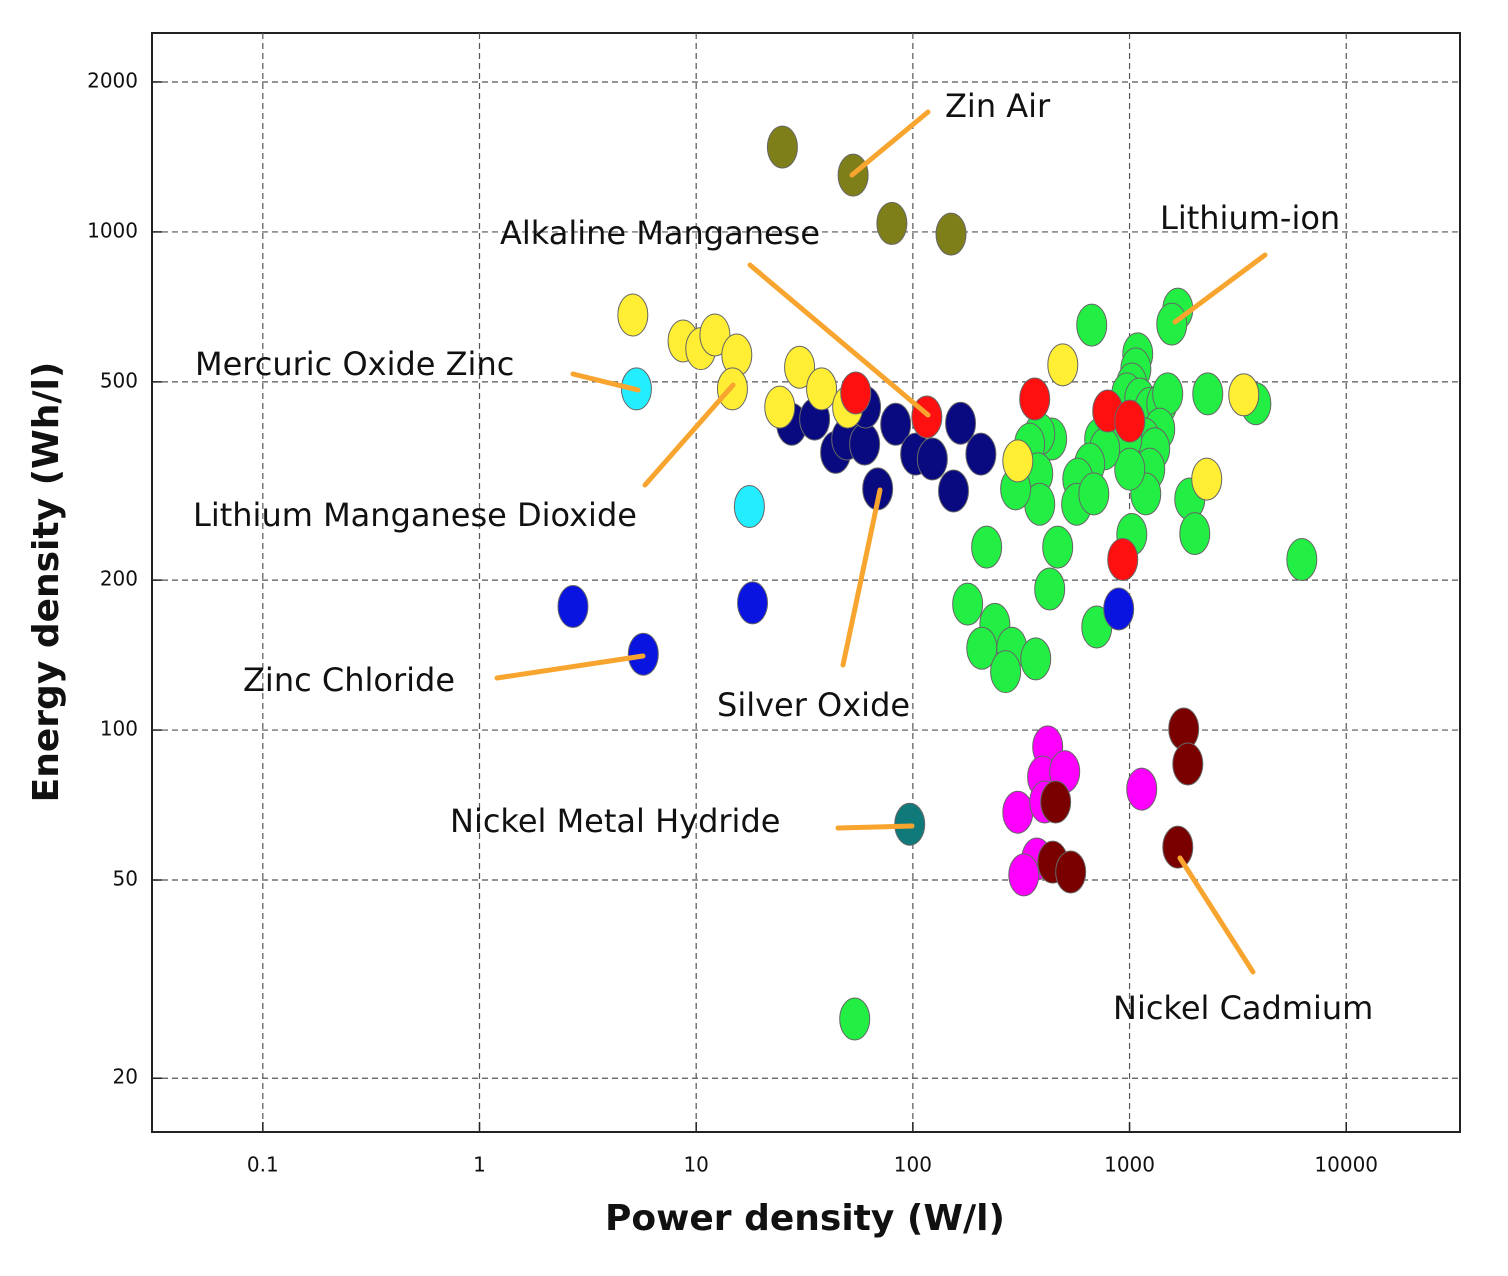 This screenshot has width=1508, height=1276. Describe the element at coordinates (415, 515) in the screenshot. I see `annotation-label: Lithium Manganese Dioxide` at that location.